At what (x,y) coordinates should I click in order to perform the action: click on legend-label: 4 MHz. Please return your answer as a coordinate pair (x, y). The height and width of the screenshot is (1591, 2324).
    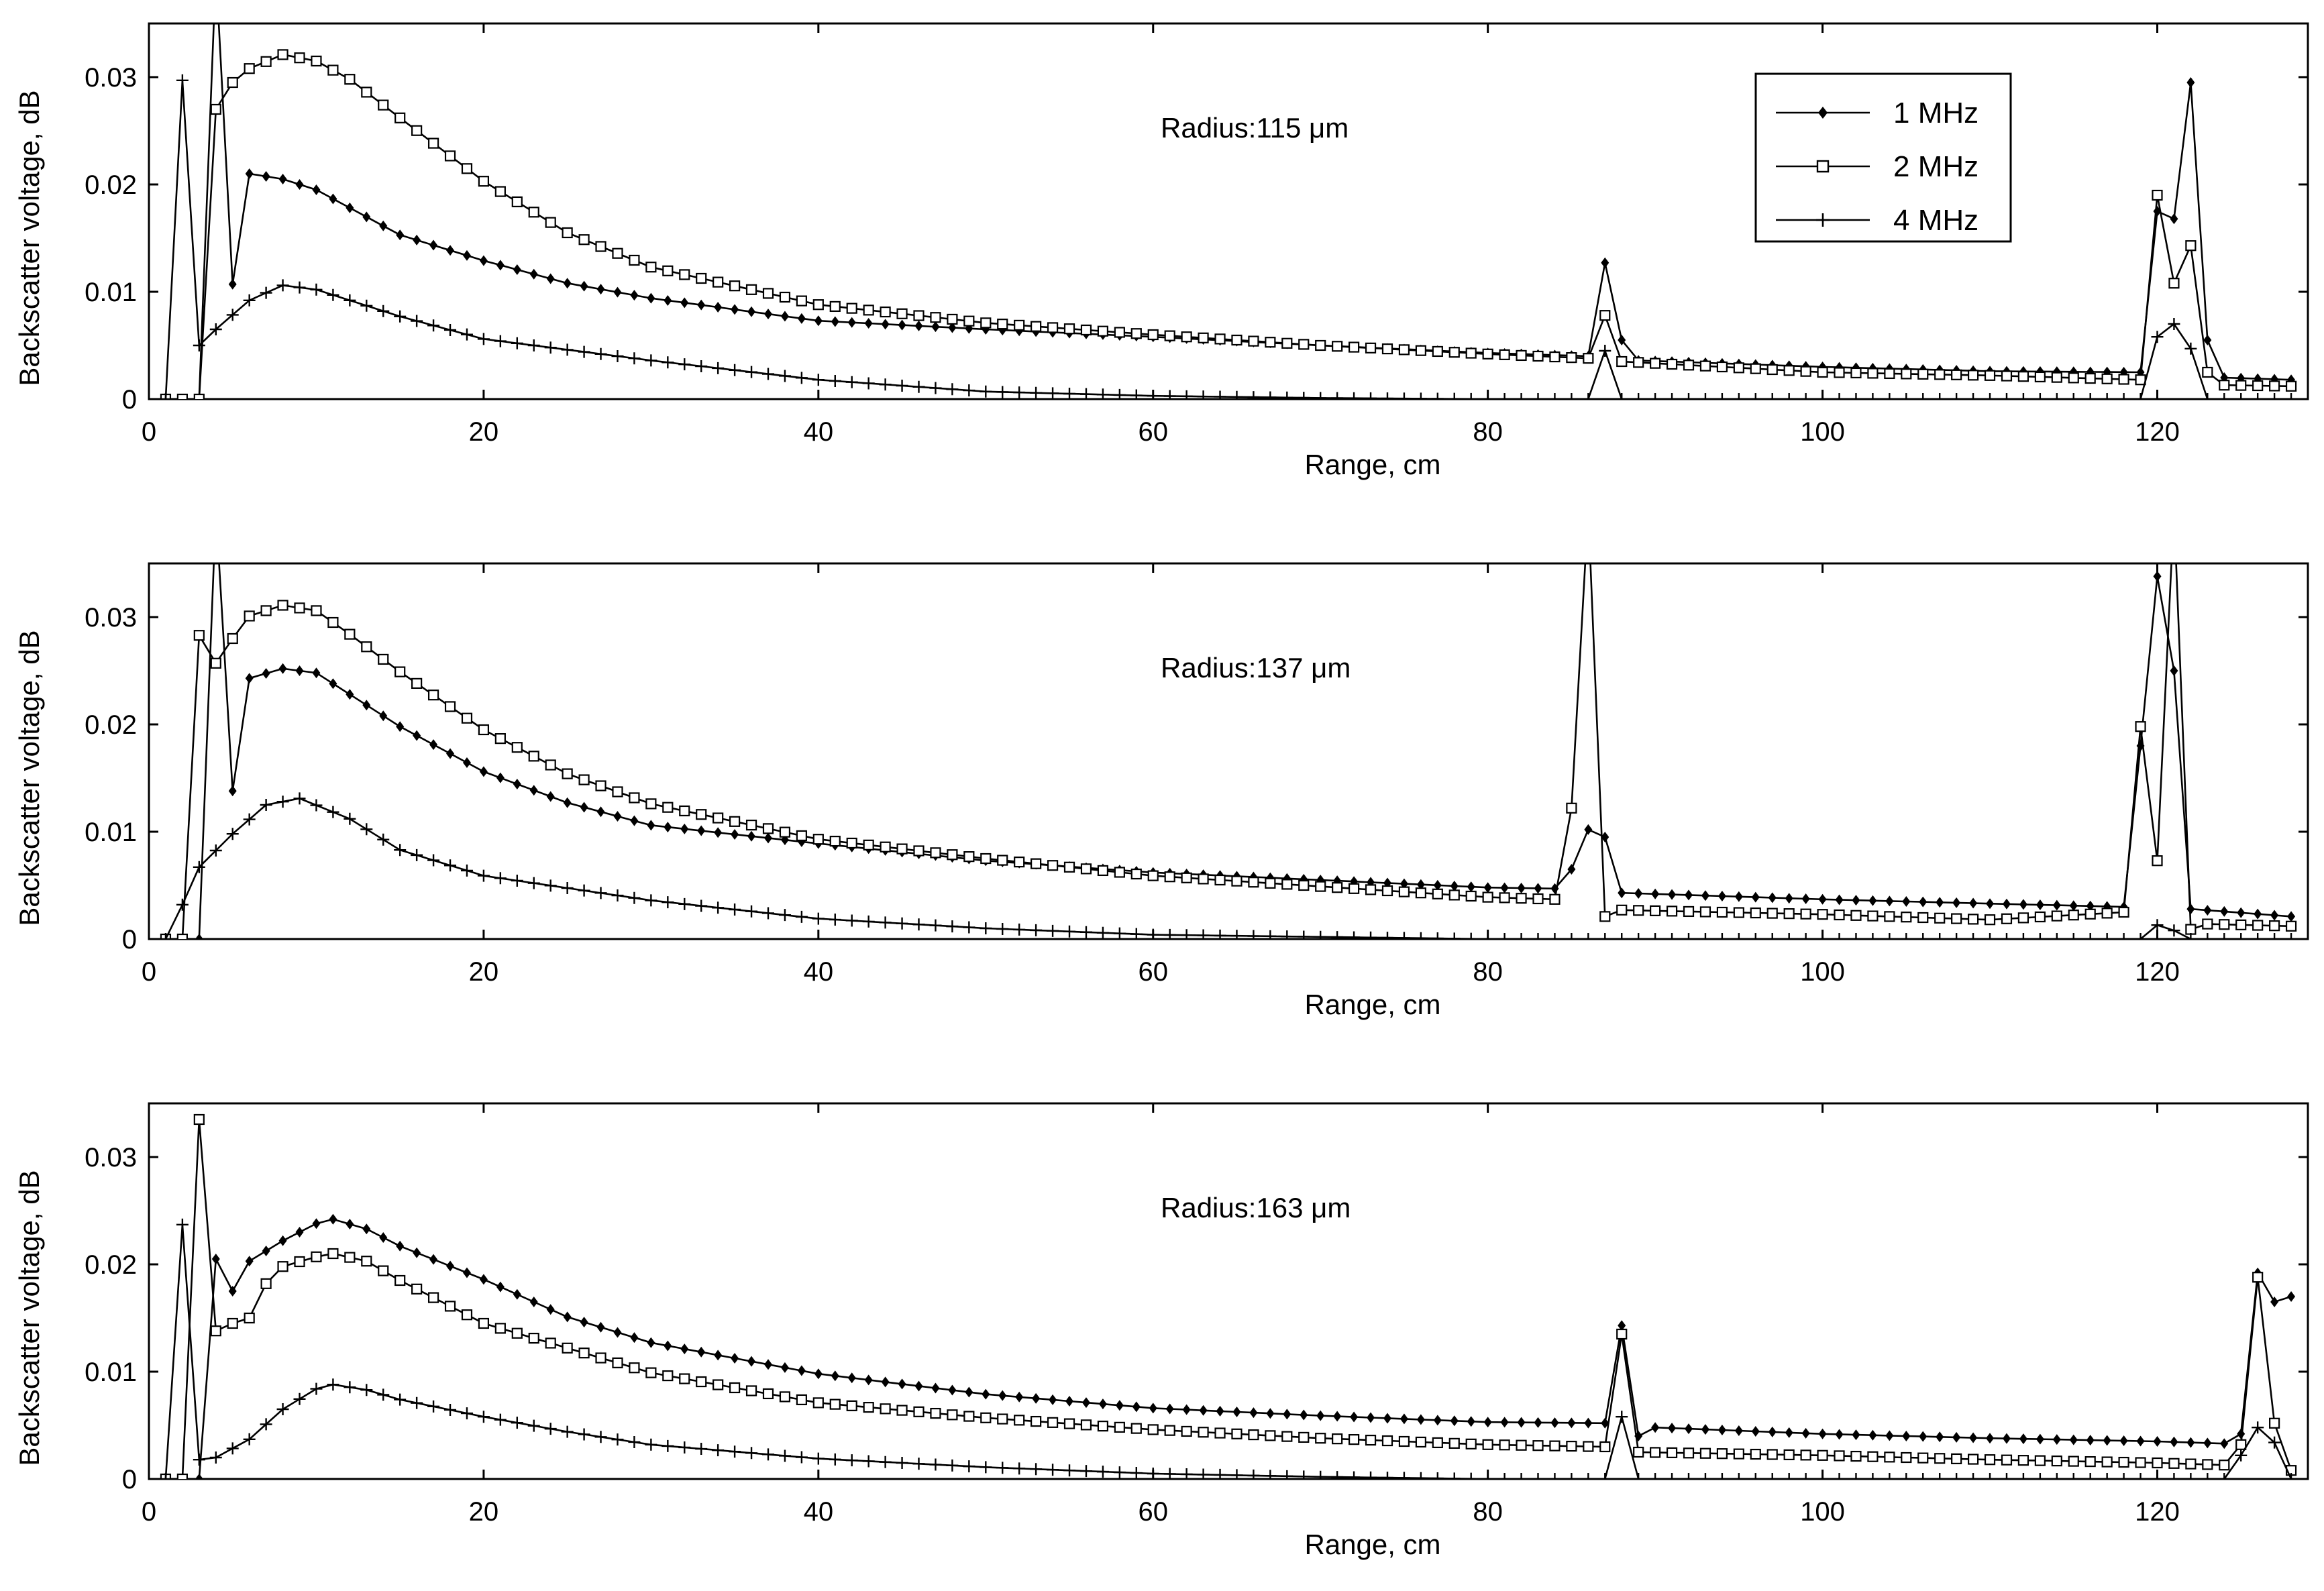
    Looking at the image, I should click on (1935, 220).